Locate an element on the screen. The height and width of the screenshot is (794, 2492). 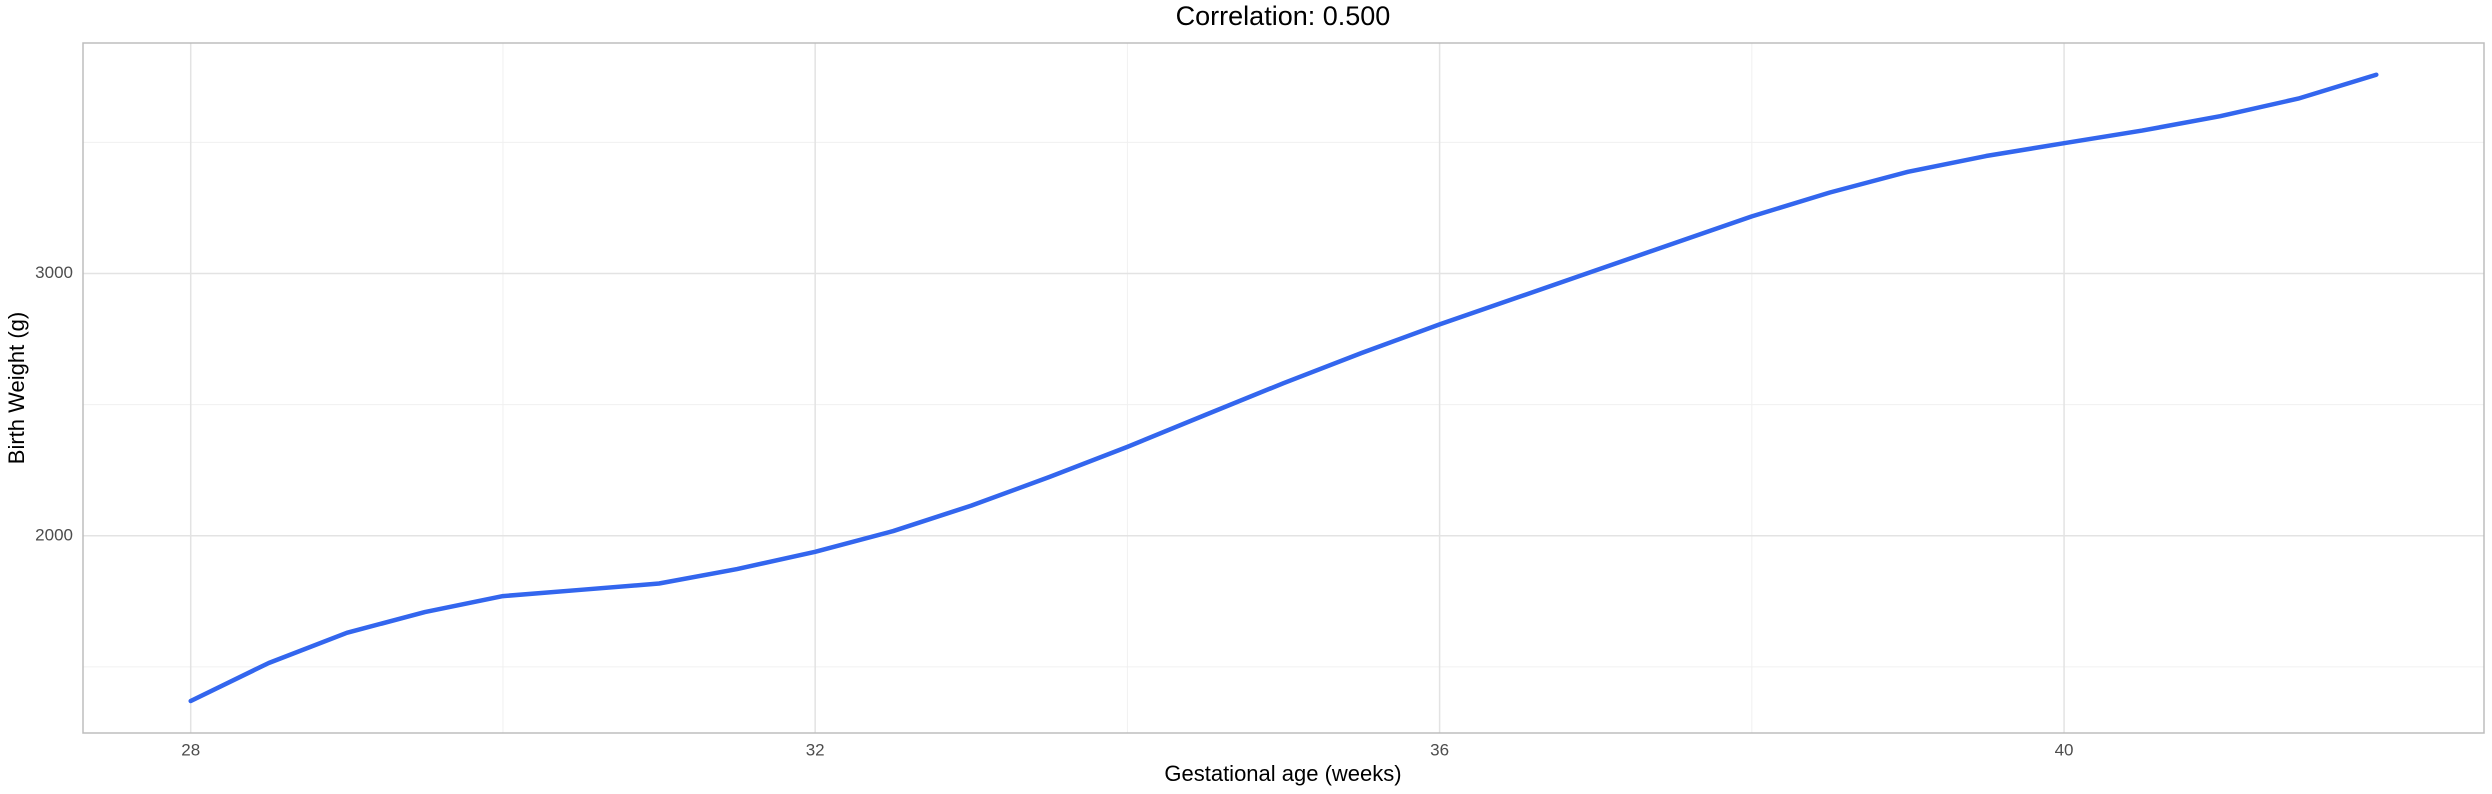
chart-title: Correlation: 0.500 is located at coordinates (1283, 16).